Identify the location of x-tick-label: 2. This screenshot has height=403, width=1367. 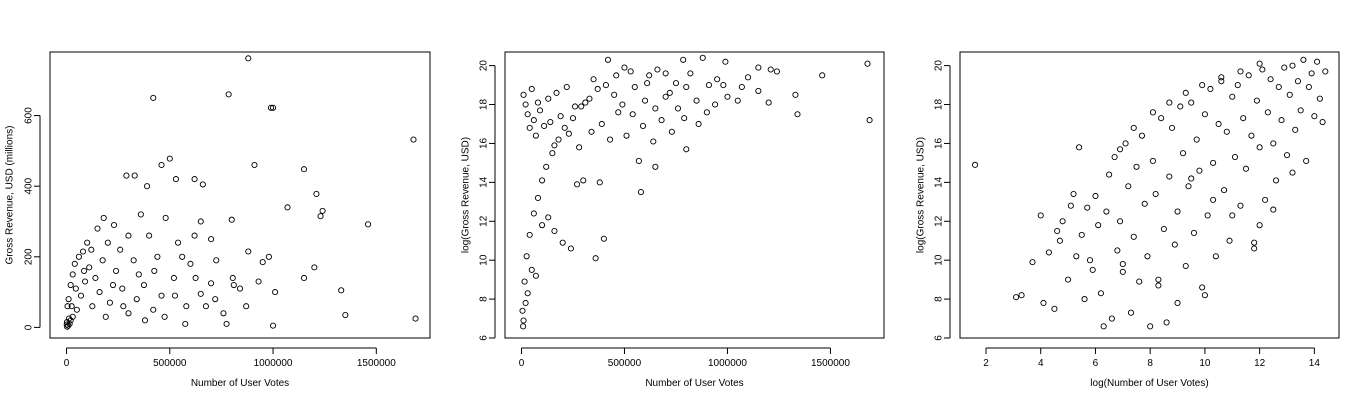
(986, 363).